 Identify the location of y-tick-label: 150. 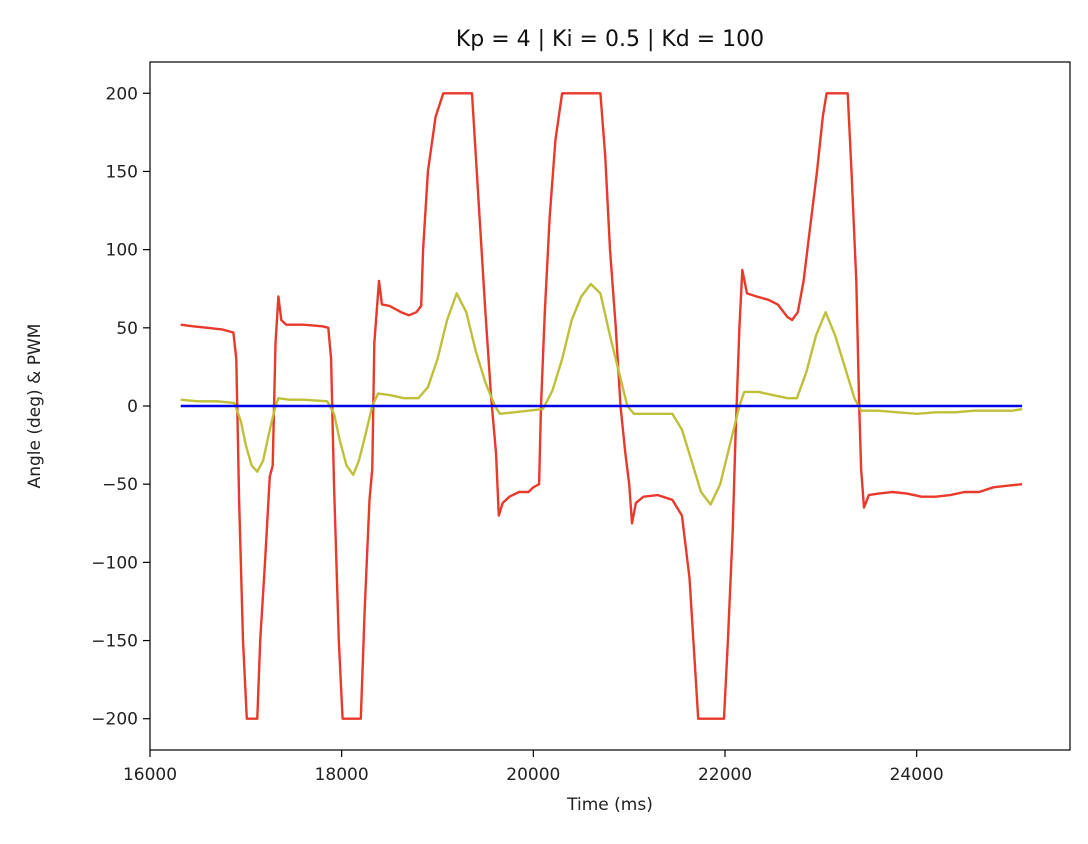
(122, 172).